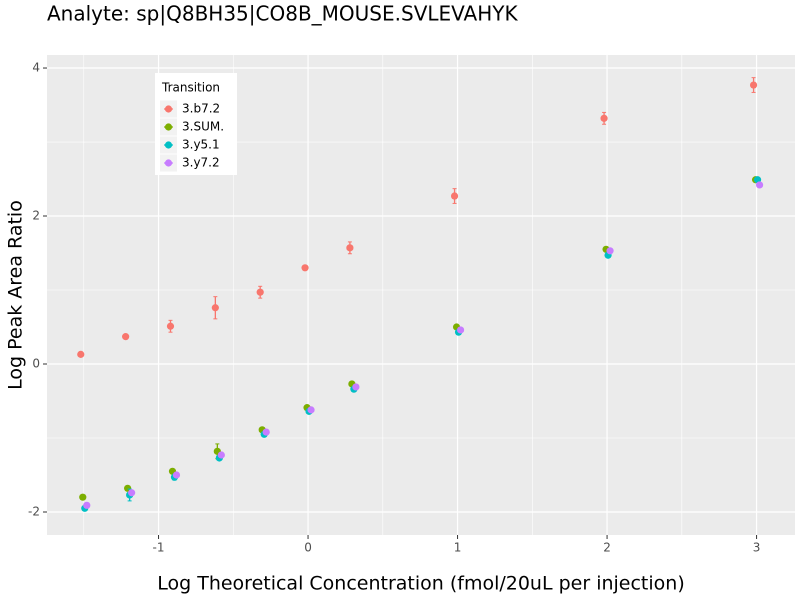 The image size is (800, 604). I want to click on legend-title: Transition, so click(190, 88).